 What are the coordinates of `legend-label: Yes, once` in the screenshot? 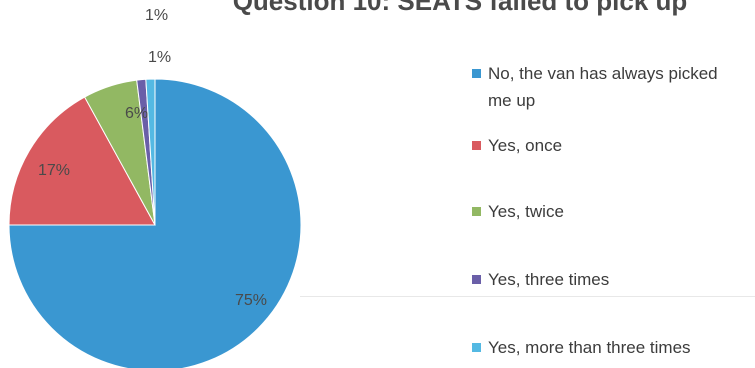 It's located at (525, 145).